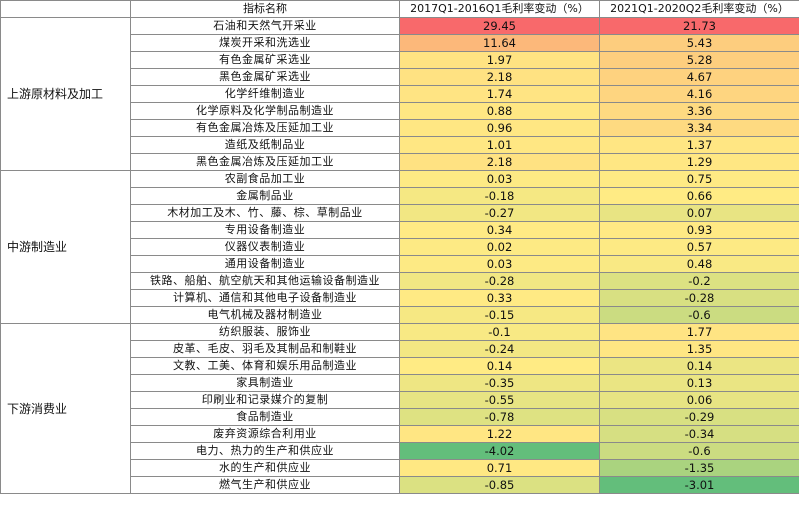 Image resolution: width=799 pixels, height=505 pixels. Describe the element at coordinates (499, 145) in the screenshot. I see `margin-change-2017: 1.01` at that location.